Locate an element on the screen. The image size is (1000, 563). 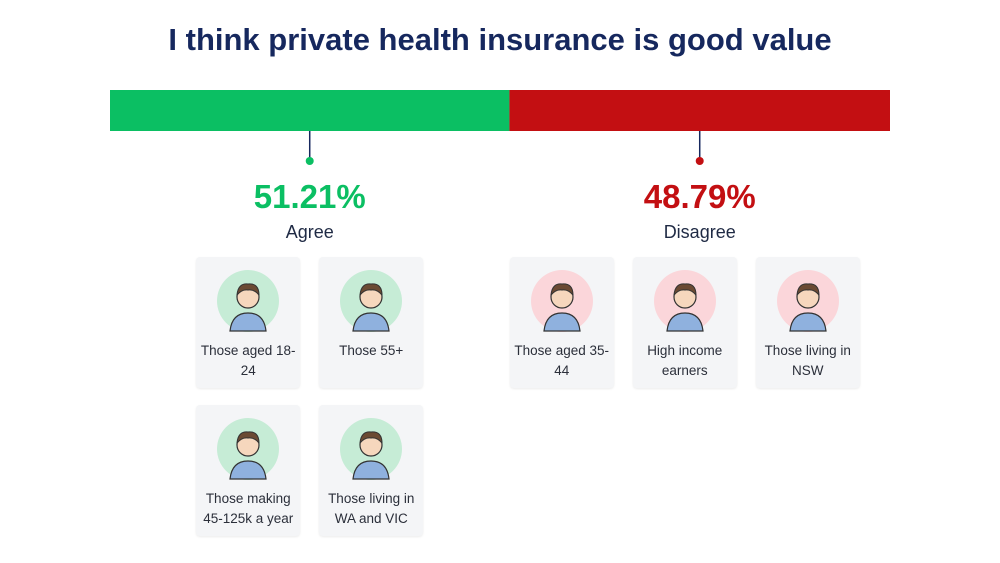
highlight-label: Those 55+ is located at coordinates (371, 350).